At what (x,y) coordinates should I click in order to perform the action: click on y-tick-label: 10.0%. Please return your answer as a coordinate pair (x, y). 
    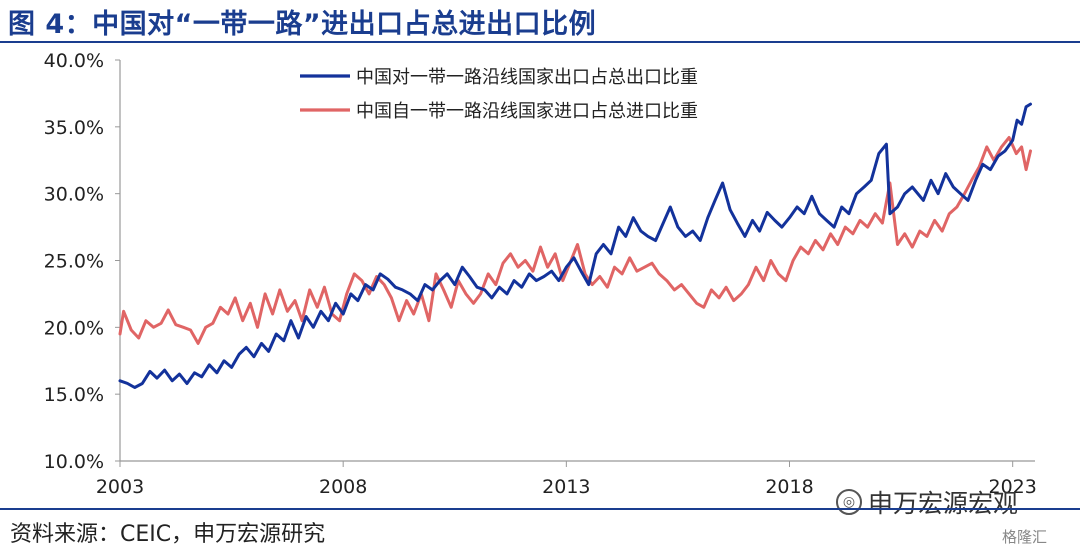
    Looking at the image, I should click on (74, 462).